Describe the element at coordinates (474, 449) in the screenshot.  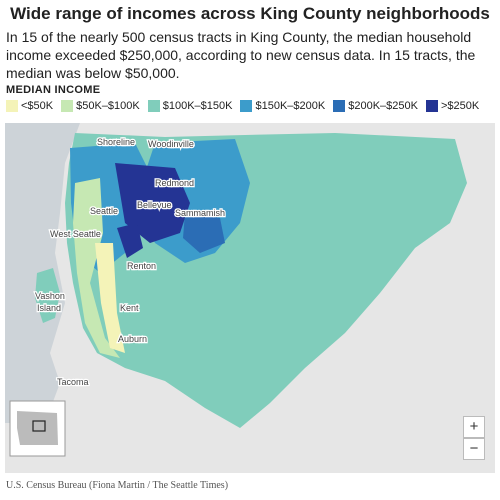
I see `zoom-out: −` at that location.